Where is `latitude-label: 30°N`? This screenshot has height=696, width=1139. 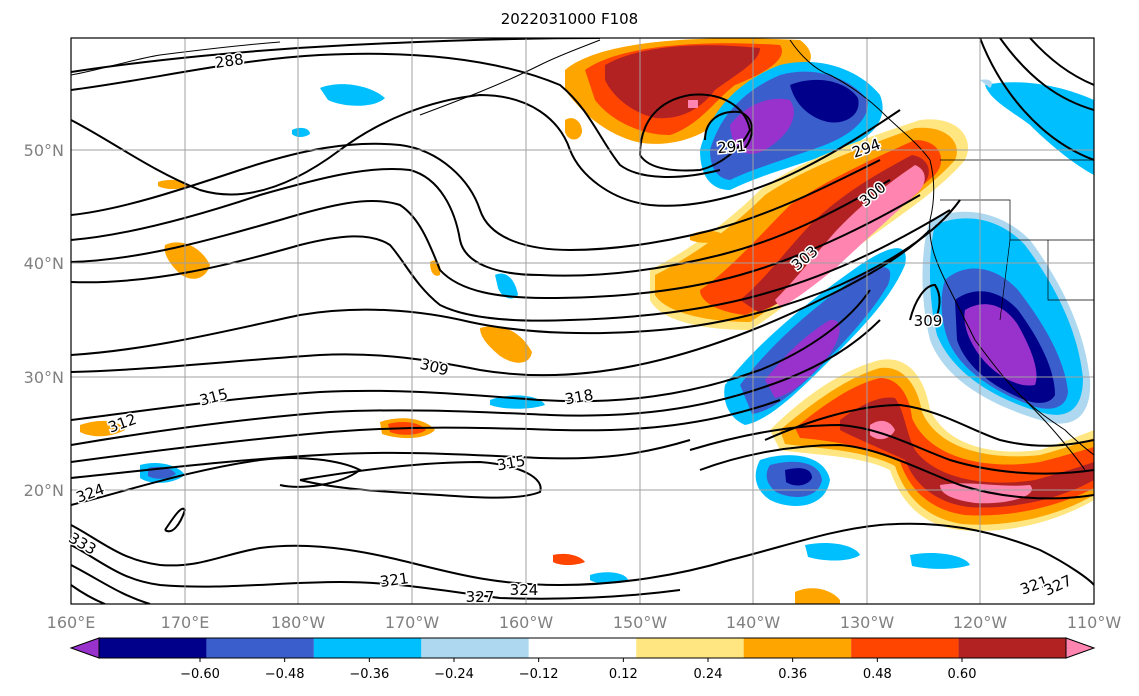
latitude-label: 30°N is located at coordinates (44, 377).